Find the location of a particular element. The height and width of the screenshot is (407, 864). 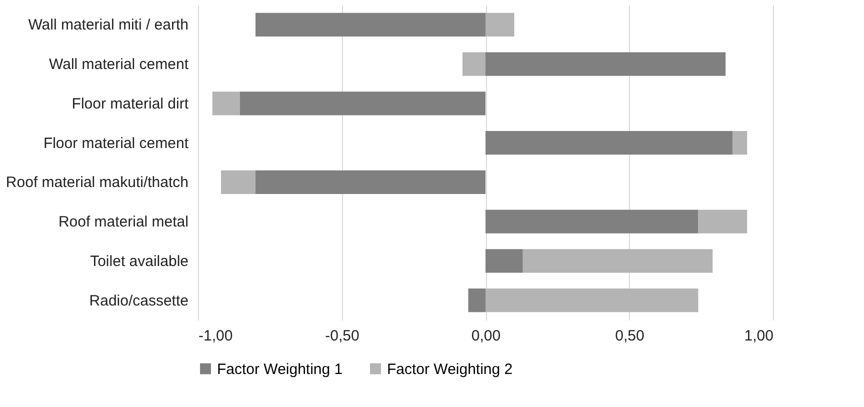

y-tick-label: Roof material makuti/thatch is located at coordinates (97, 183).